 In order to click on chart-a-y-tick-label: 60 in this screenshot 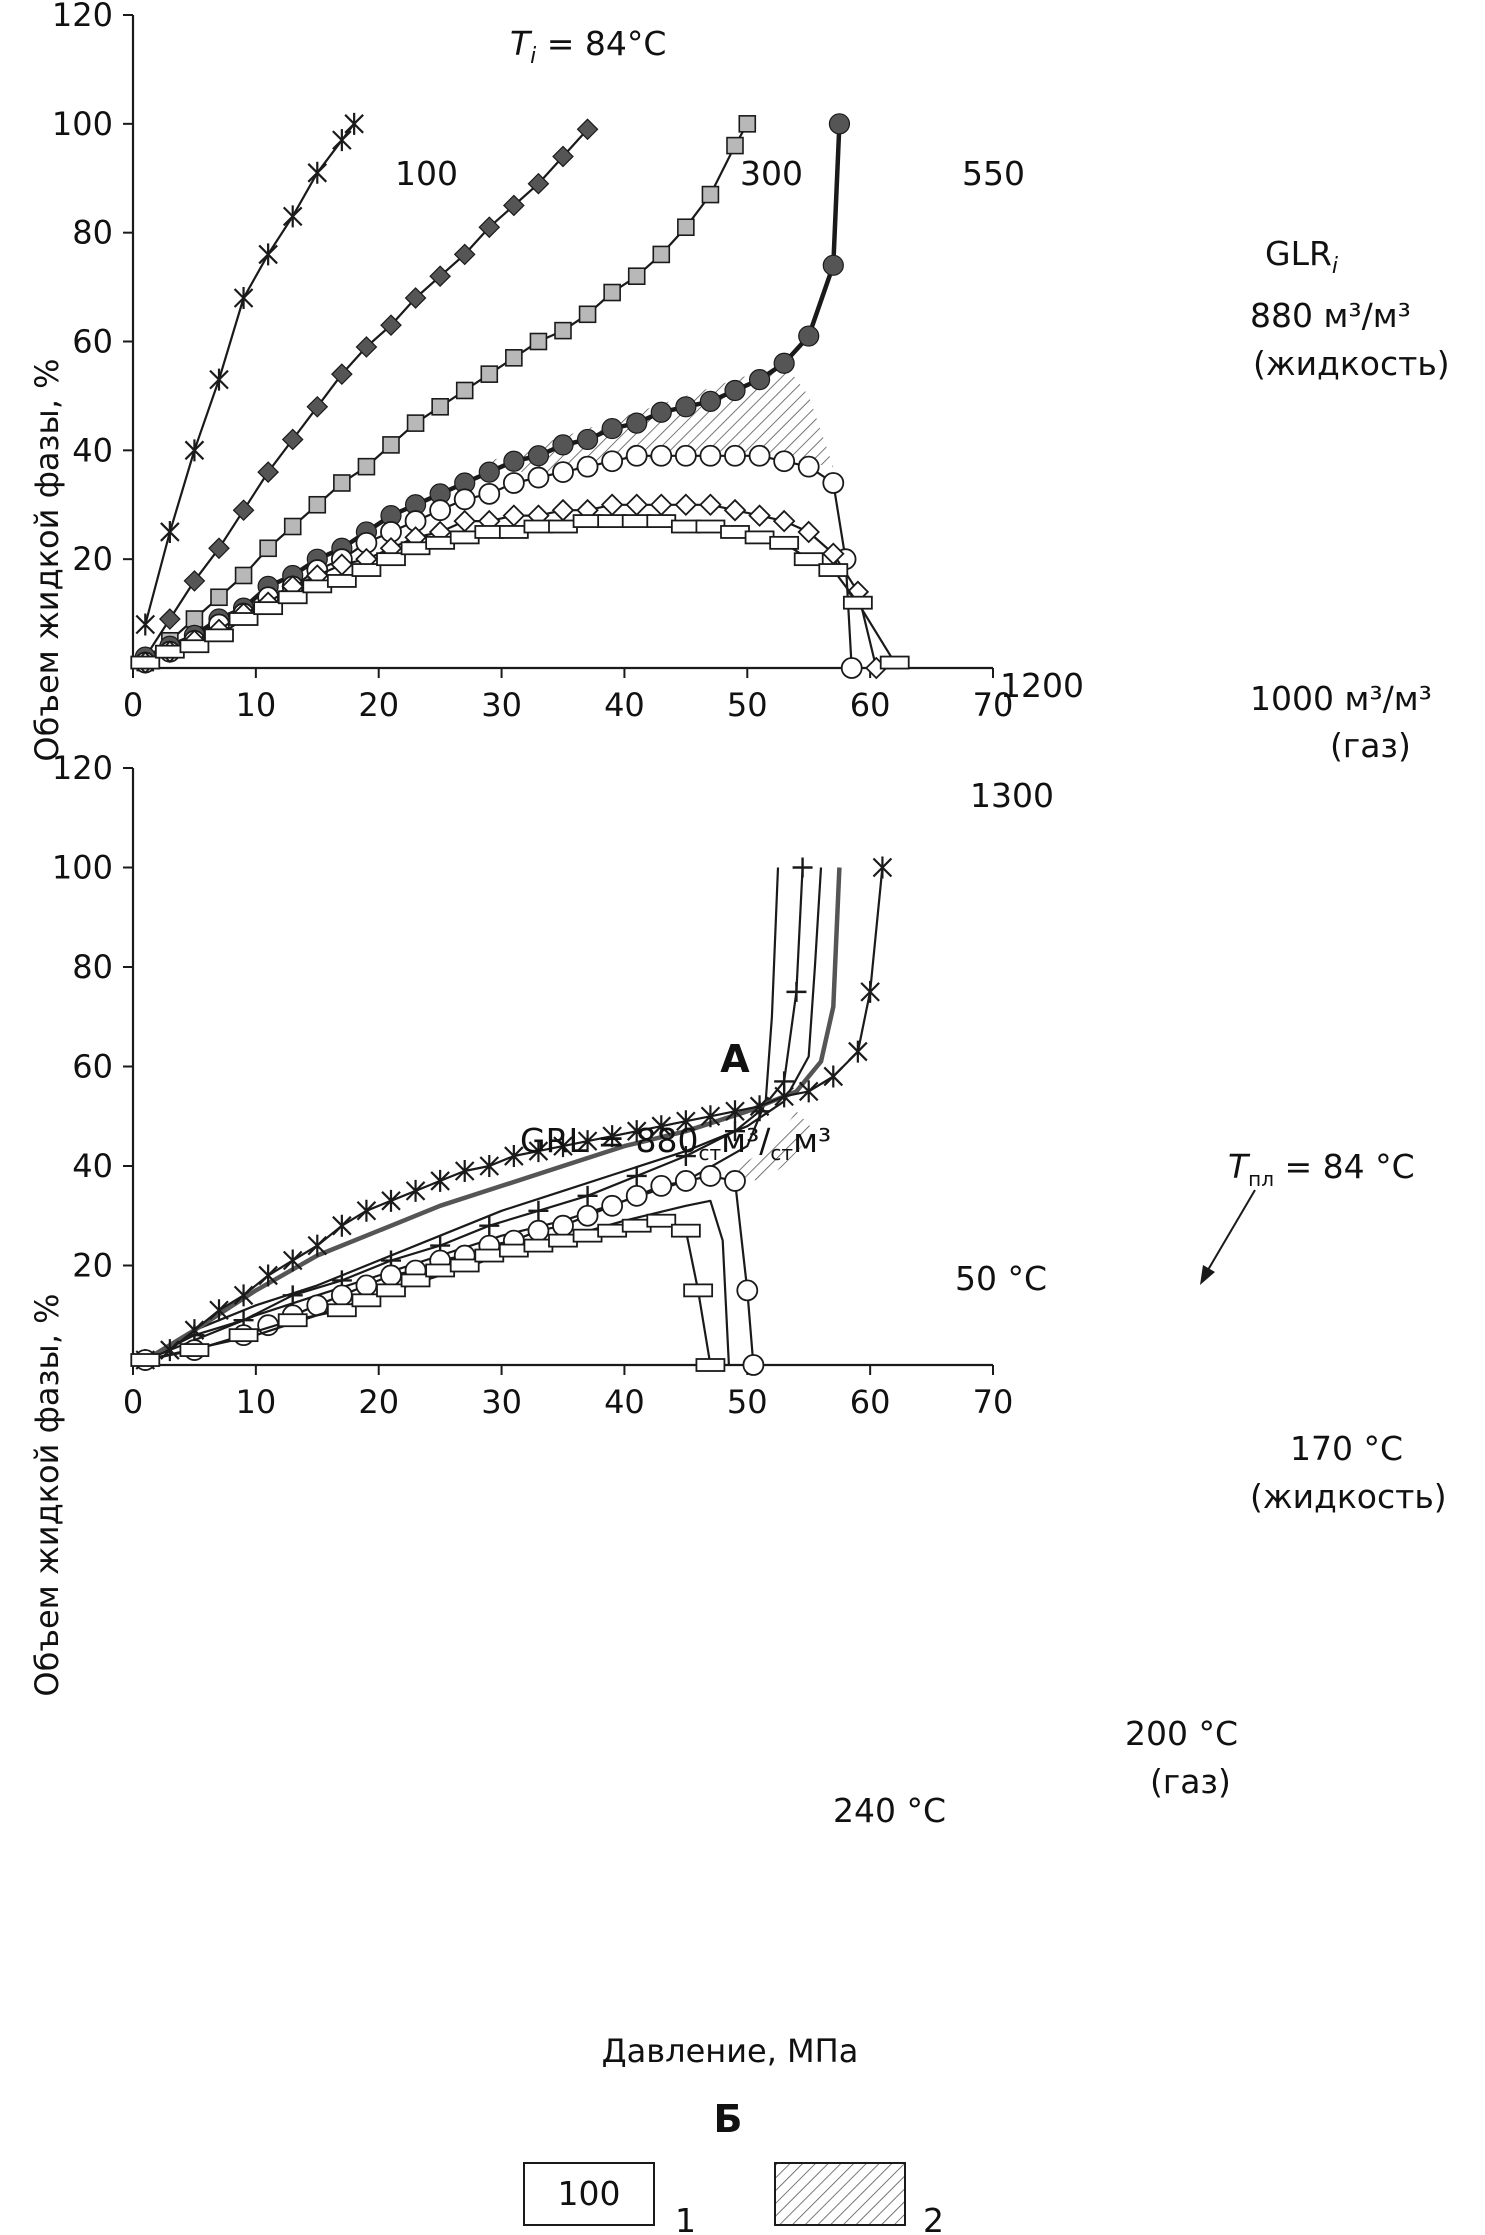, I will do `click(92, 342)`.